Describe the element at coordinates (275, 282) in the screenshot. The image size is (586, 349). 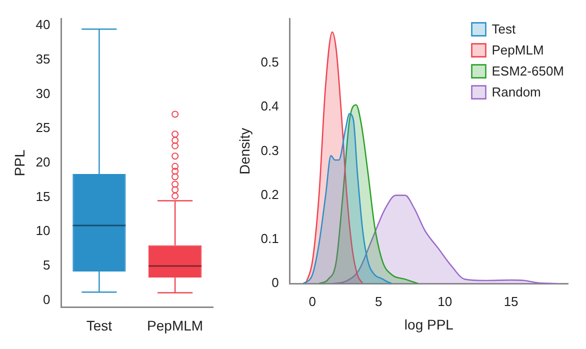
I see `y-tick-label: 0` at that location.